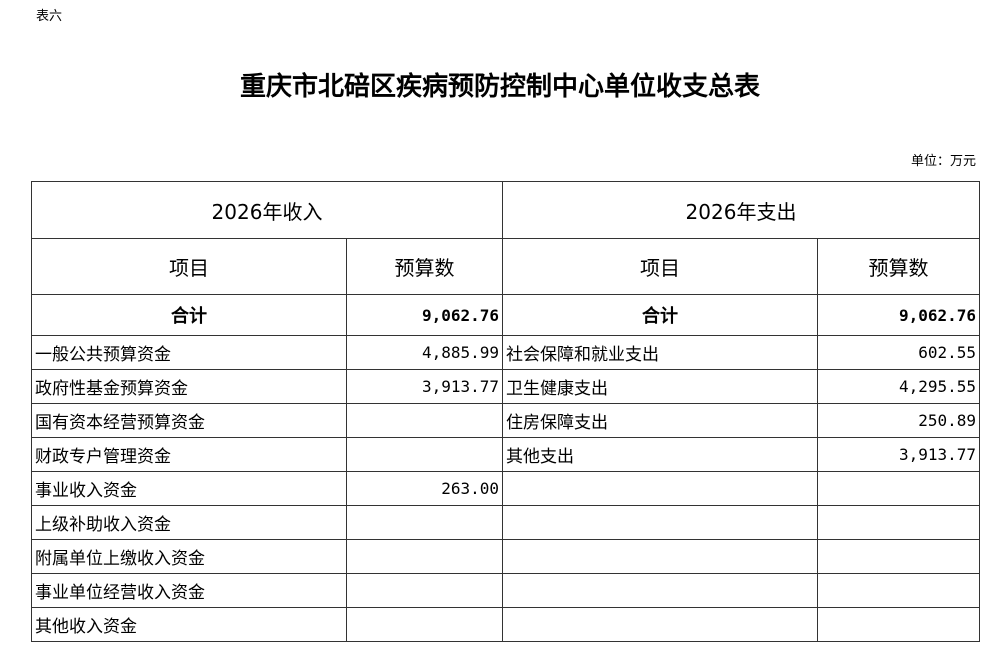  What do you see at coordinates (660, 386) in the screenshot?
I see `expense-item: 卫生健康支出` at bounding box center [660, 386].